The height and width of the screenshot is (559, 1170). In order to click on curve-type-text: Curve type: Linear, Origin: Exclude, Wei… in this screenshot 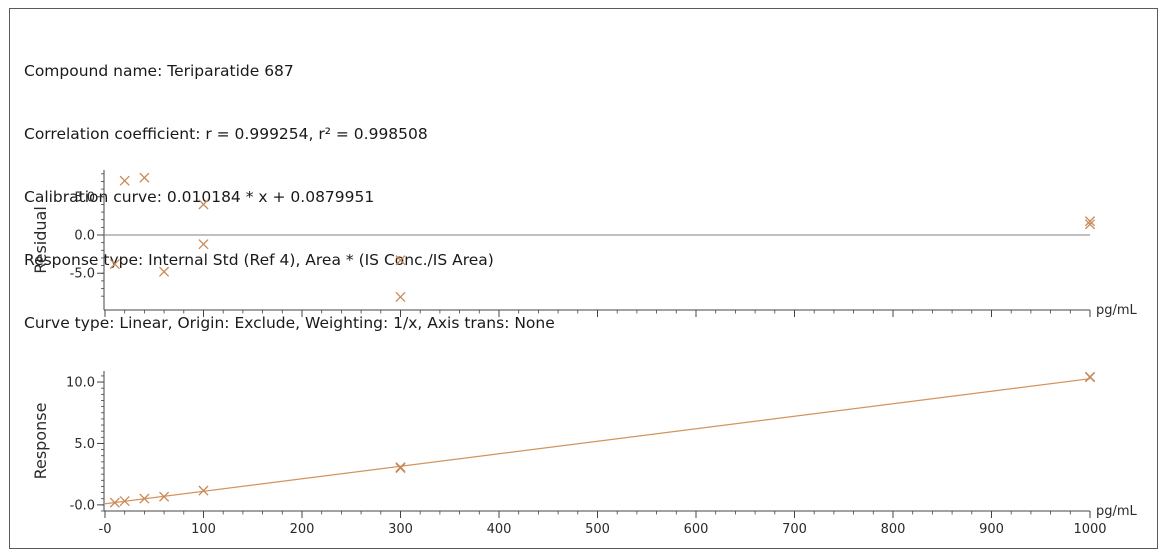, I will do `click(289, 323)`.